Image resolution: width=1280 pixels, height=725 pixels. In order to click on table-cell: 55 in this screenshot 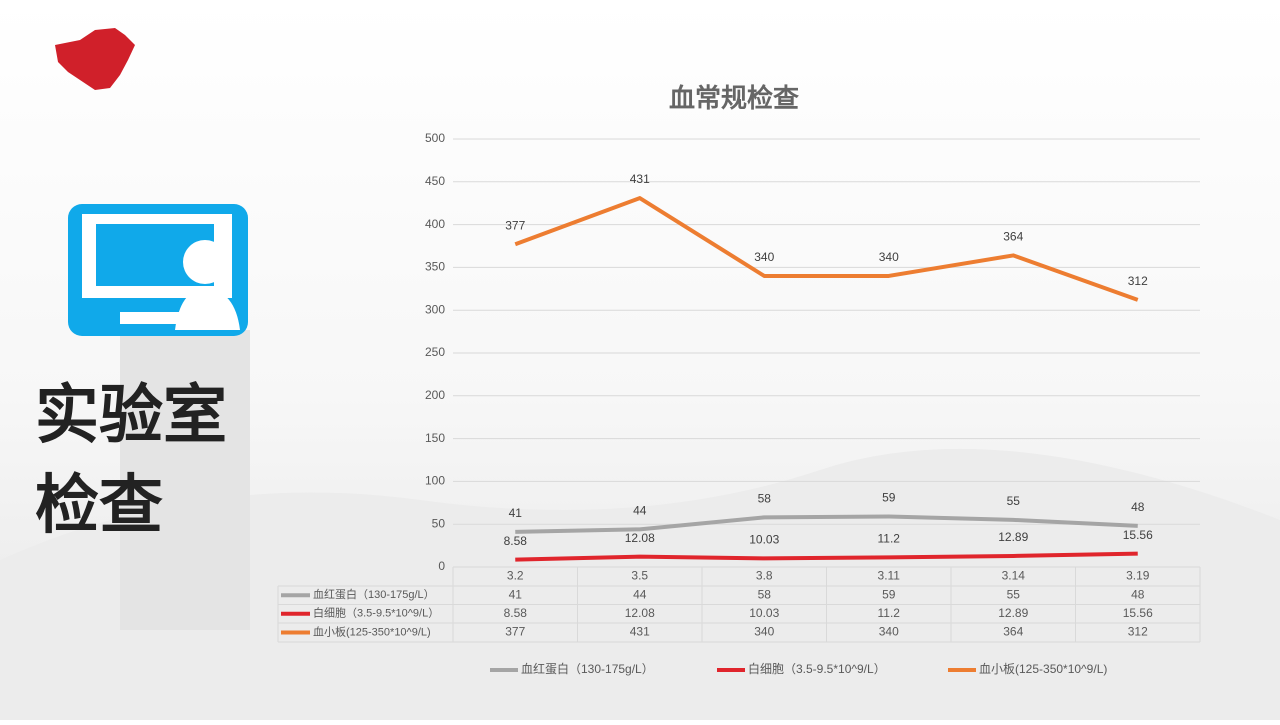, I will do `click(1014, 594)`.